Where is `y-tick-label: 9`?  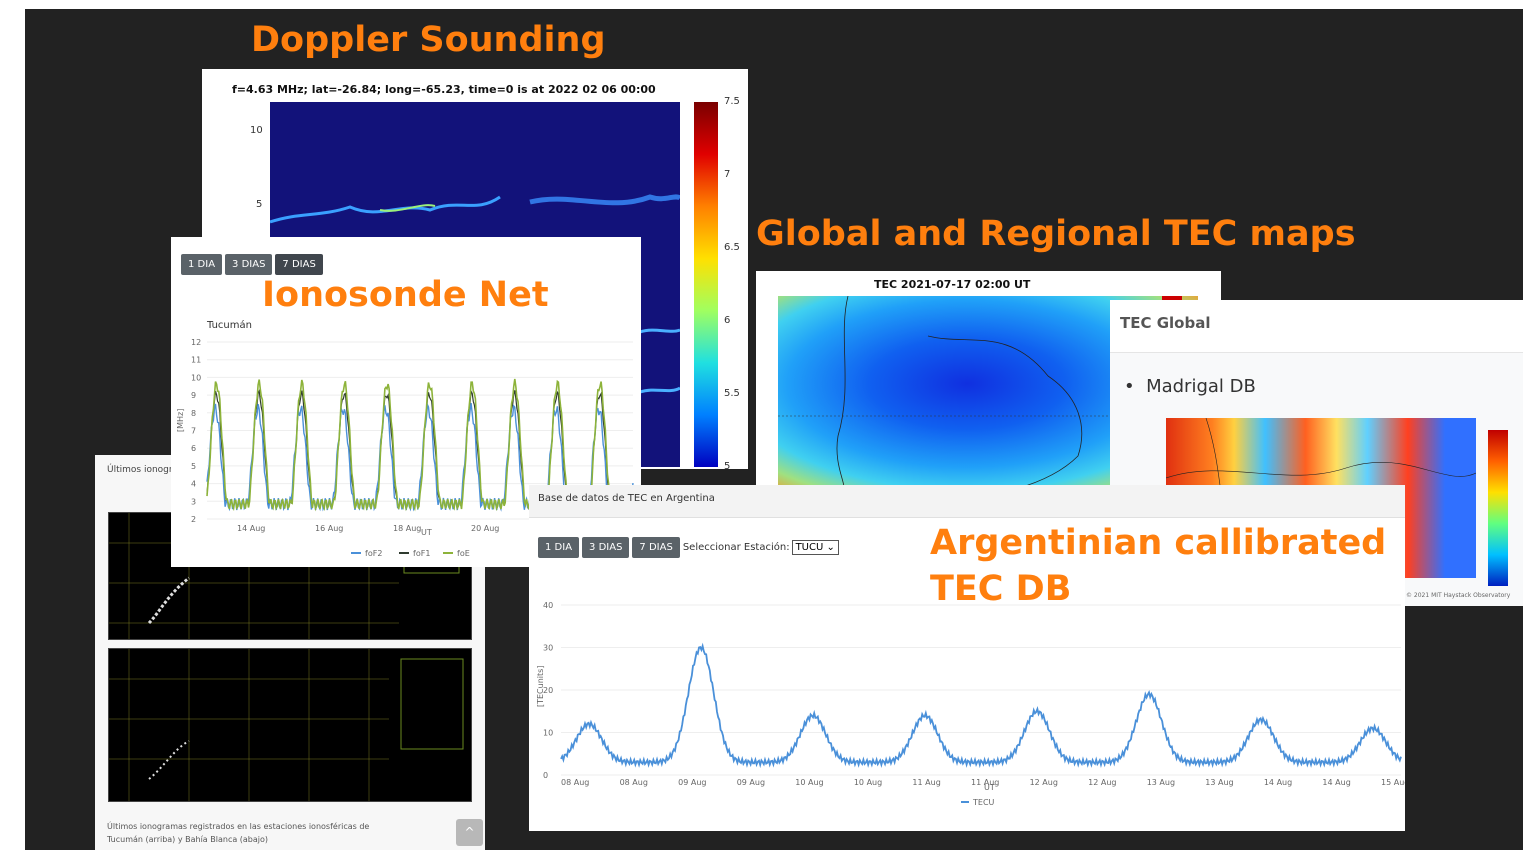
y-tick-label: 9 is located at coordinates (193, 395).